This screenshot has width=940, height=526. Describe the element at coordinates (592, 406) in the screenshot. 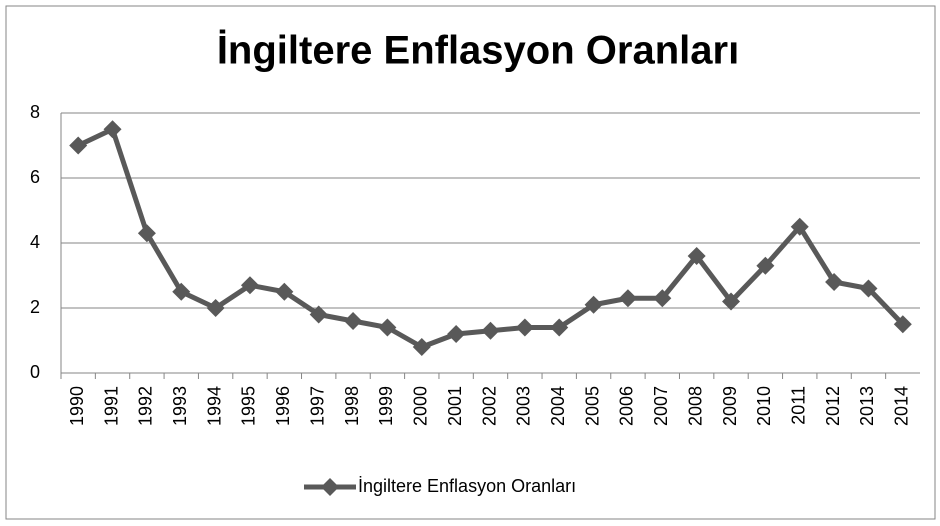

I see `x-tick-label: 2005` at that location.